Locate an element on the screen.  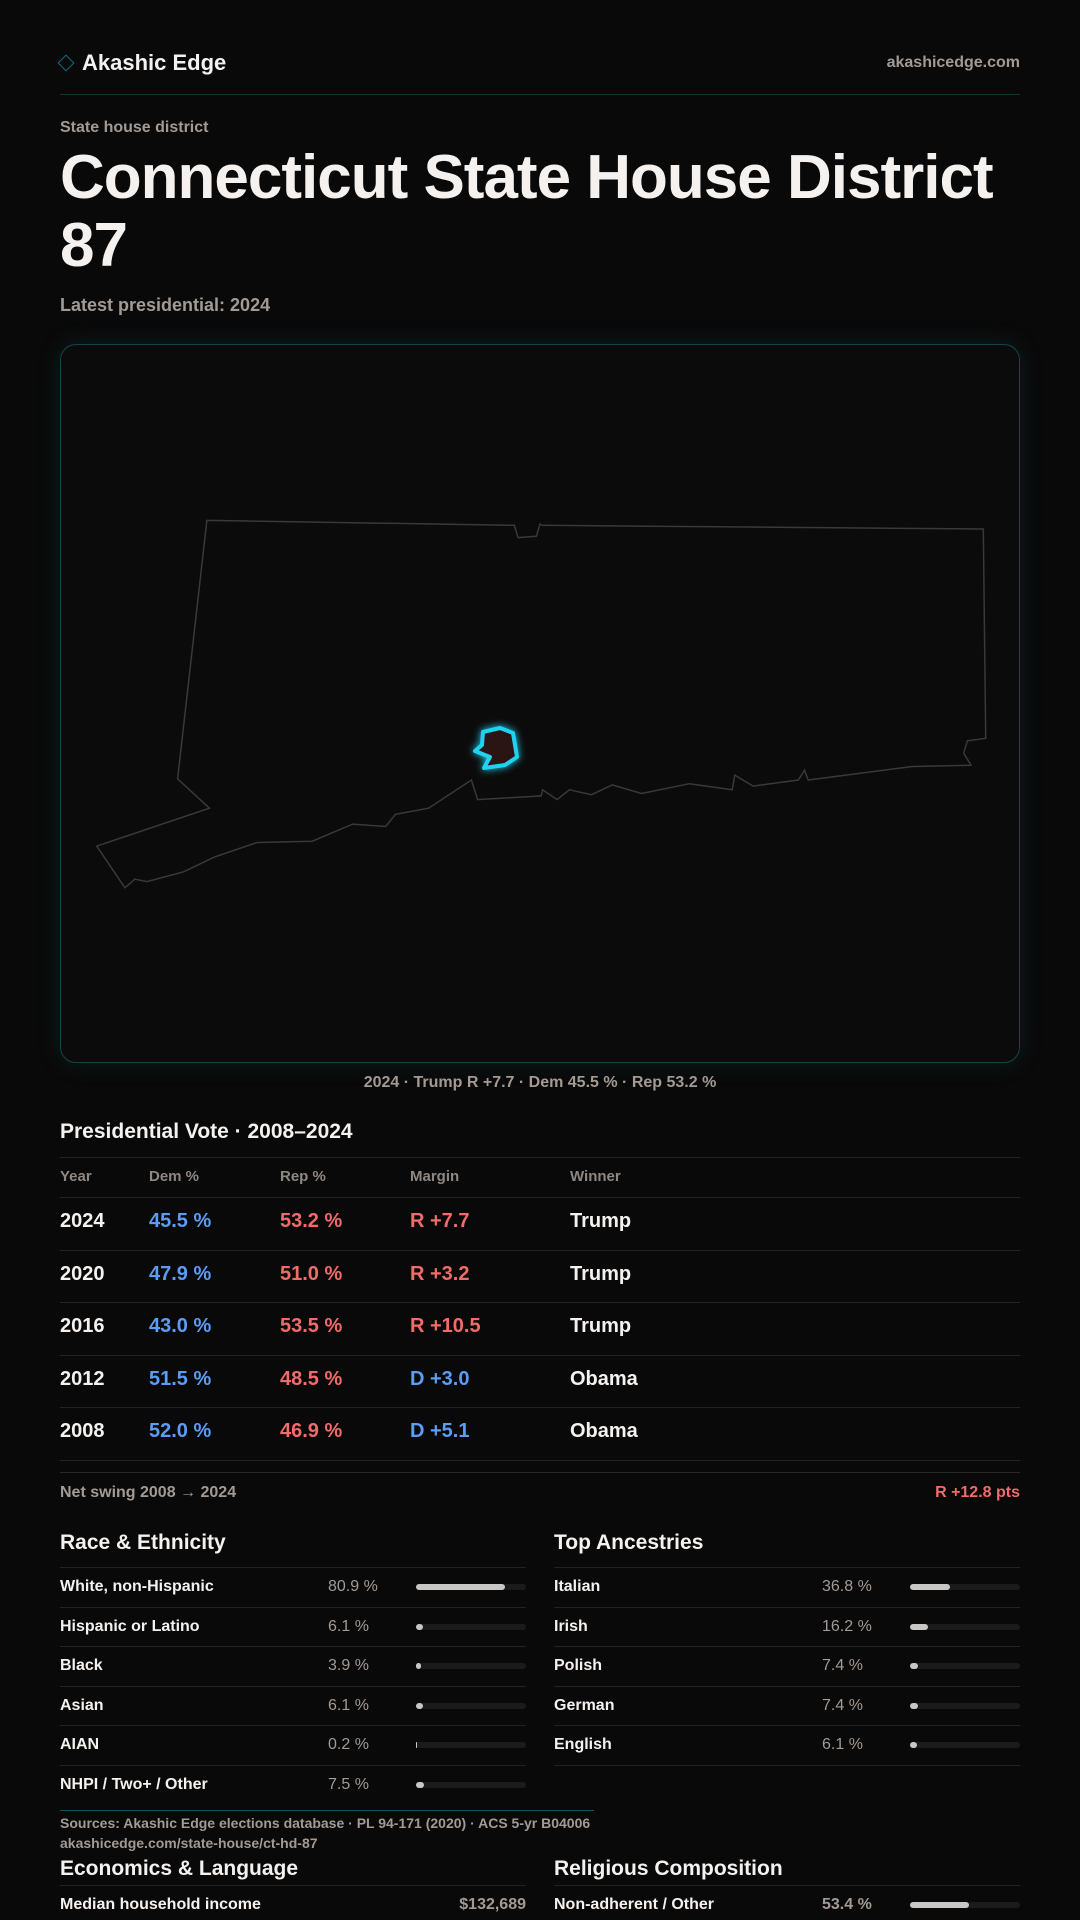
net-swing-label: Net swing 2008 → 2024 is located at coordinates (148, 1492).